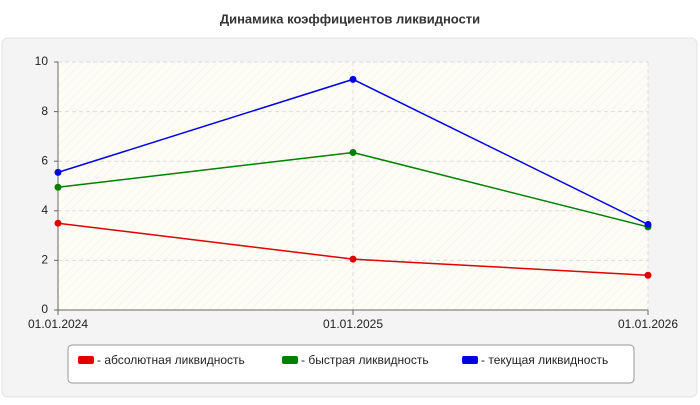 The height and width of the screenshot is (405, 700). I want to click on legend-label: - быстрая ликвидность, so click(365, 360).